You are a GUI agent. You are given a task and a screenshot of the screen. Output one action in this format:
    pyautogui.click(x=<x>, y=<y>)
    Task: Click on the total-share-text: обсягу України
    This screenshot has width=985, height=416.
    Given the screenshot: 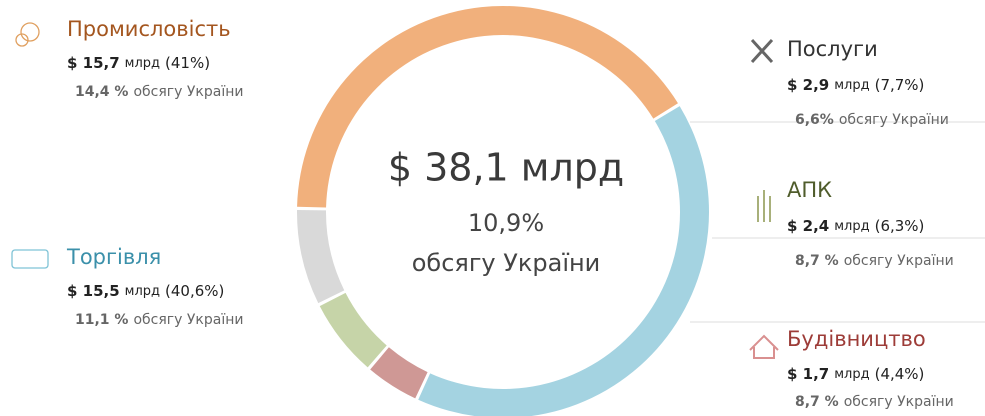 What is the action you would take?
    pyautogui.click(x=506, y=263)
    